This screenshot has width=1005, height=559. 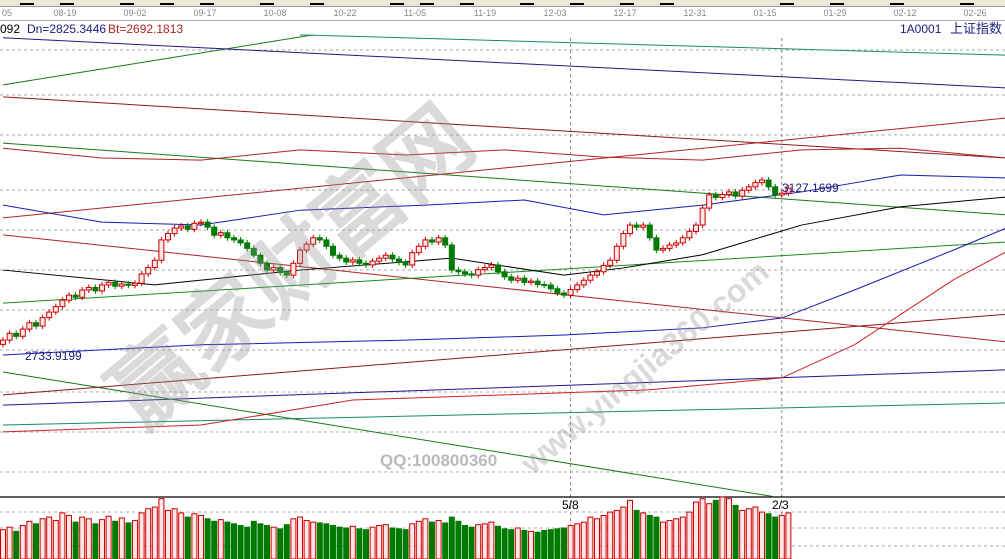 I want to click on params-prefix: 092, so click(x=10, y=29).